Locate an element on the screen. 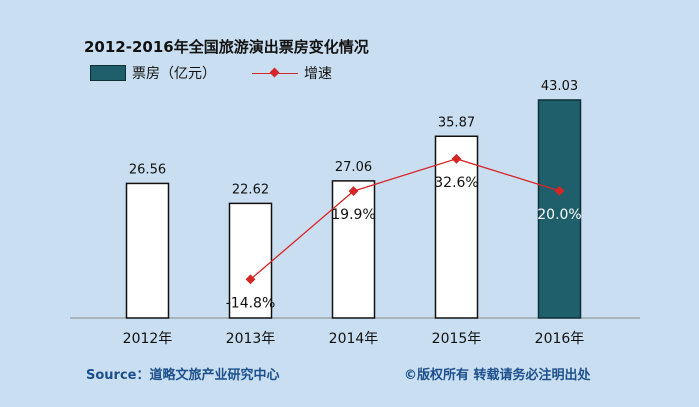 The image size is (699, 407). growth-label-2: 19.9% is located at coordinates (353, 215).